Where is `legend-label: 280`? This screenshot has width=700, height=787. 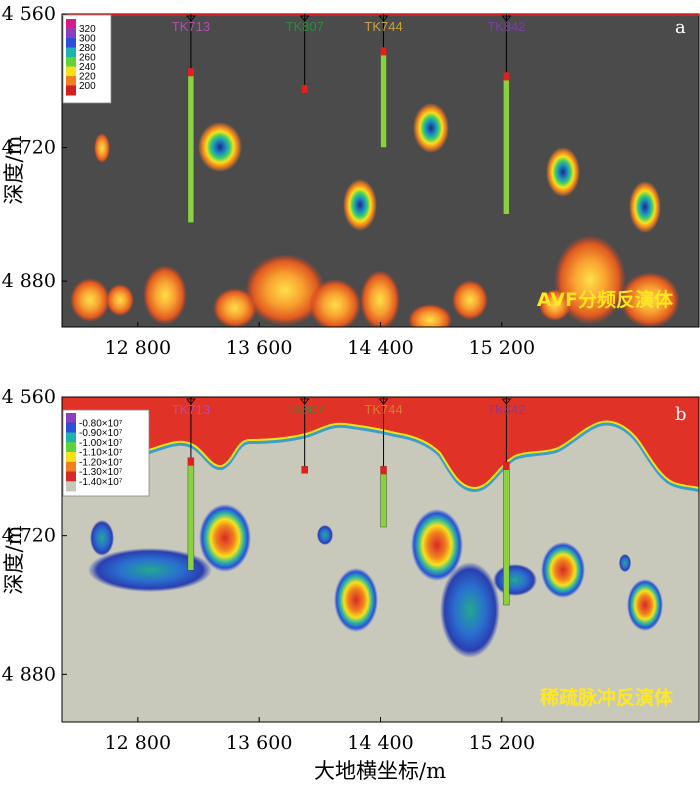 legend-label: 280 is located at coordinates (87, 48).